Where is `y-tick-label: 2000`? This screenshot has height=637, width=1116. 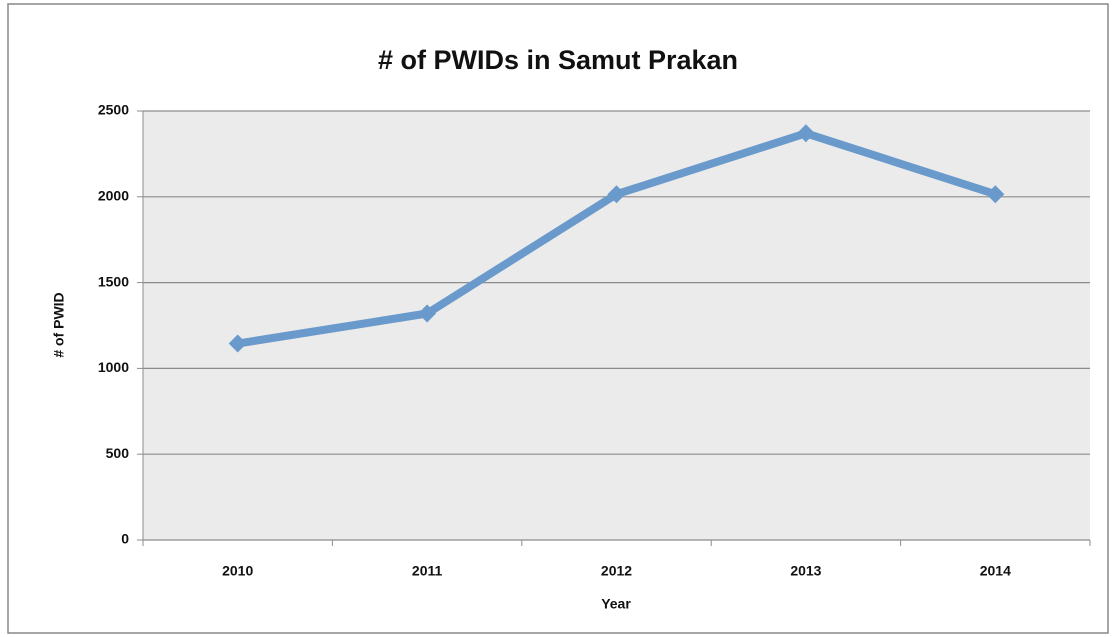 y-tick-label: 2000 is located at coordinates (113, 196).